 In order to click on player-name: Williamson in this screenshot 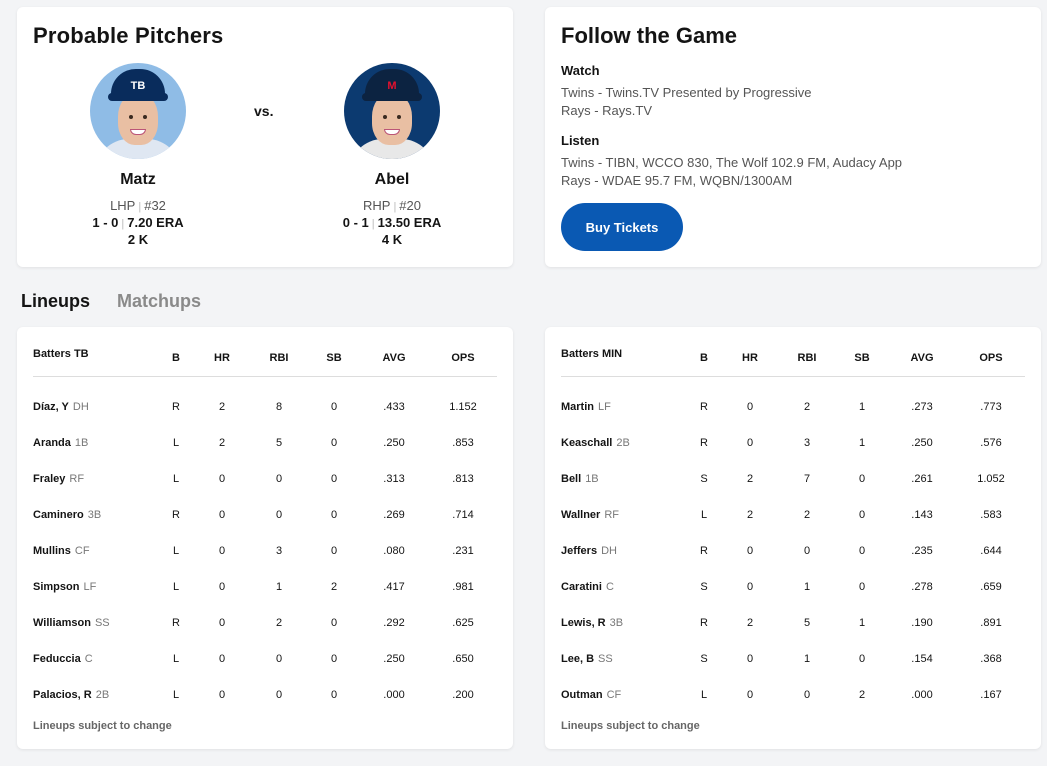, I will do `click(62, 623)`.